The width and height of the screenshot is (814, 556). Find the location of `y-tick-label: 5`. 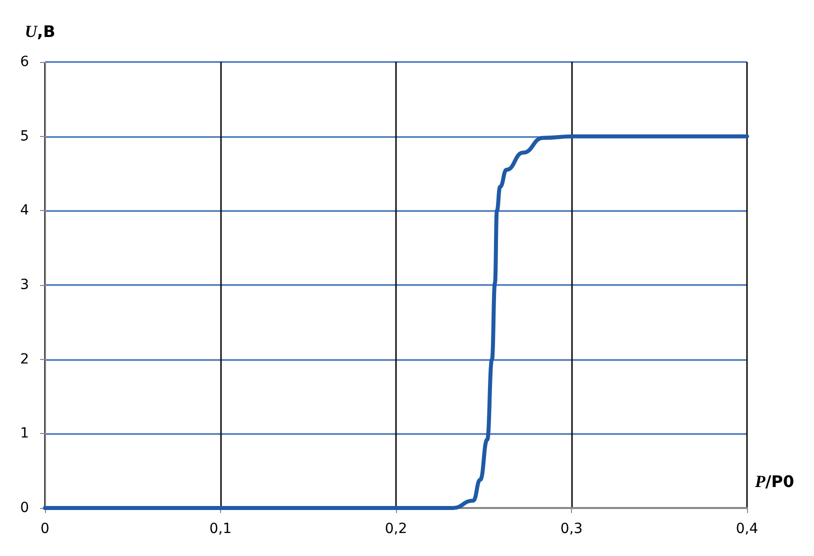

y-tick-label: 5 is located at coordinates (24, 136).